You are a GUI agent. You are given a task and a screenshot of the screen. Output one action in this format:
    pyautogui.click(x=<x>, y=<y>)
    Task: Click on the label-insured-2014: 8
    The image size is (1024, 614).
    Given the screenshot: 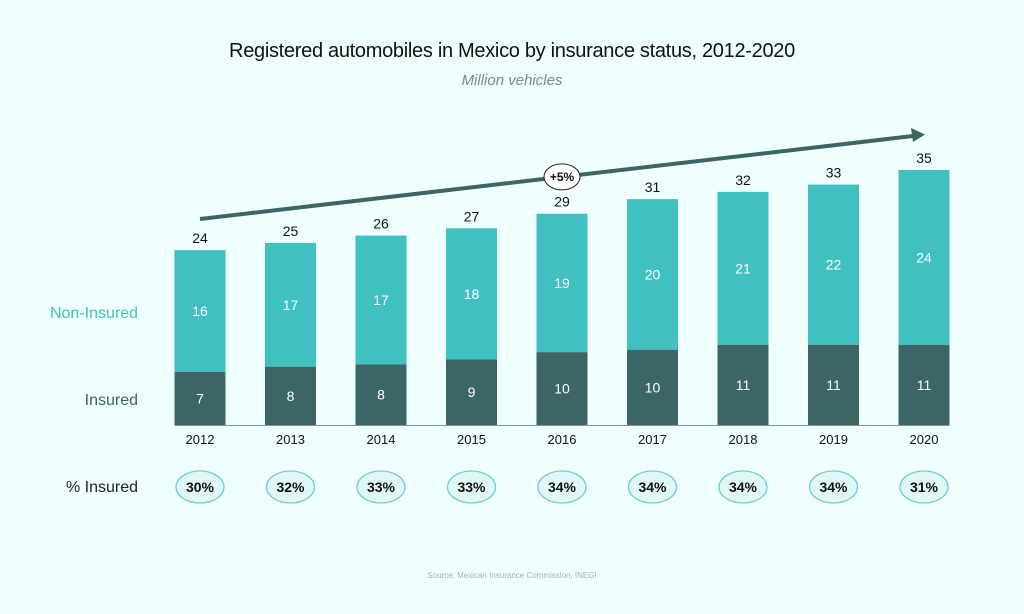 What is the action you would take?
    pyautogui.click(x=381, y=395)
    